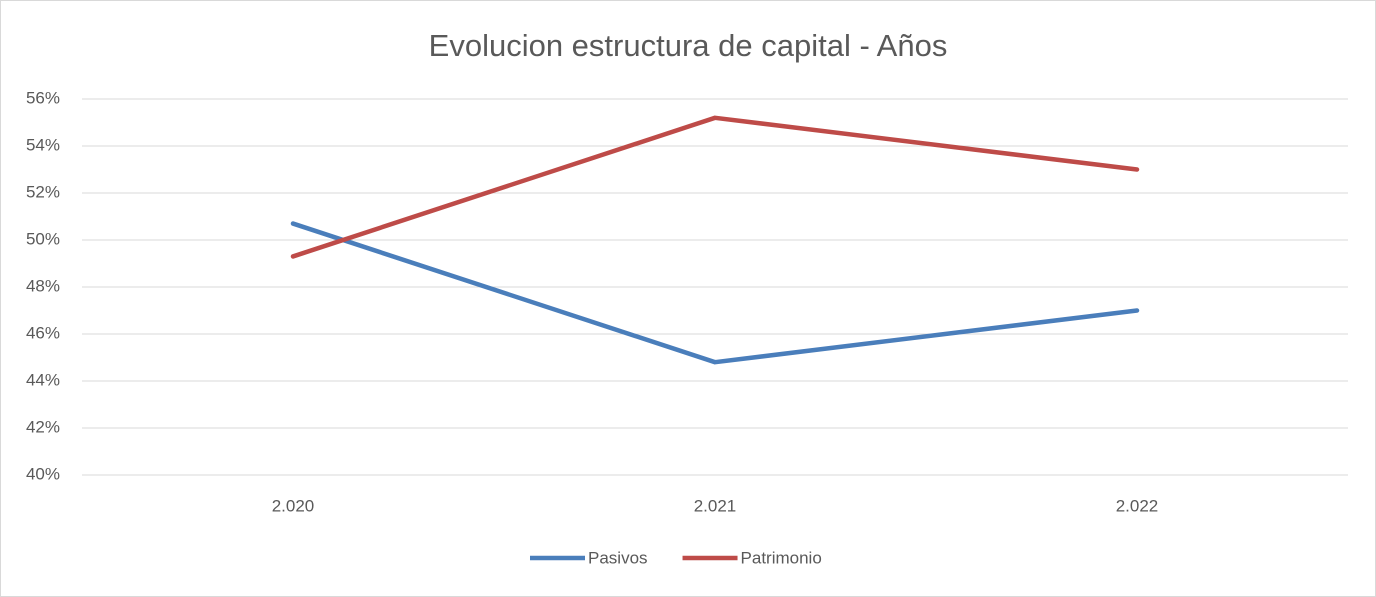 This screenshot has height=597, width=1376. Describe the element at coordinates (618, 557) in the screenshot. I see `legend-label: Pasivos` at that location.